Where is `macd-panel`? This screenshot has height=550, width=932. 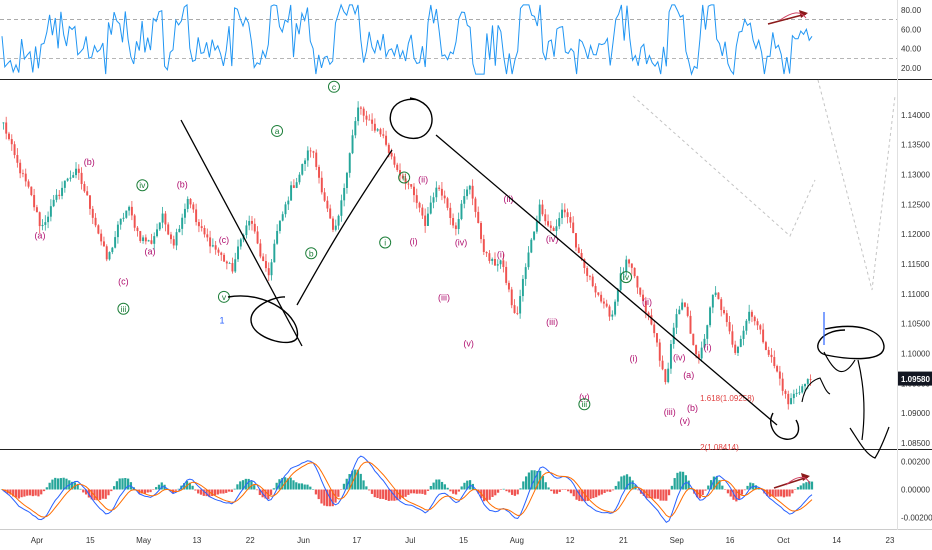
macd-panel is located at coordinates (407, 489).